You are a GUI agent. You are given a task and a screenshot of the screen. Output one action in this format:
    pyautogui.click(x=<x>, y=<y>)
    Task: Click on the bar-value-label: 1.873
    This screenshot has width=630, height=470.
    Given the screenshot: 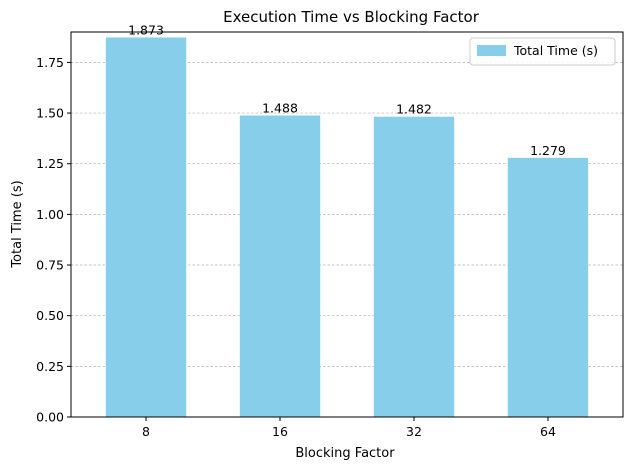 What is the action you would take?
    pyautogui.click(x=146, y=29)
    